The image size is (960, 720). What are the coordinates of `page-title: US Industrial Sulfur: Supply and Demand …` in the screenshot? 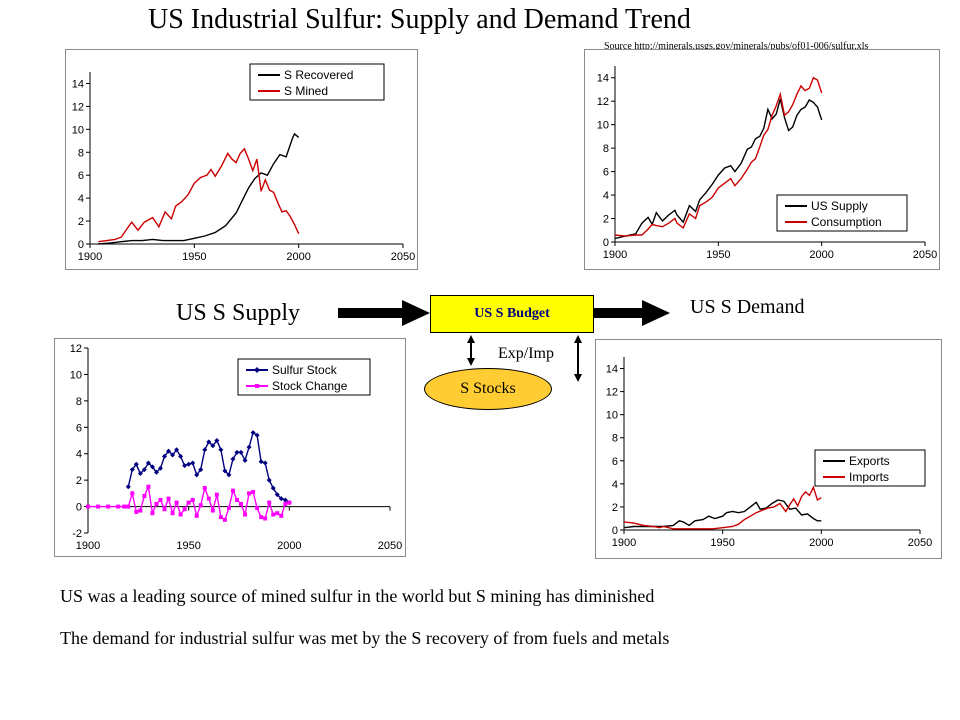 It's located at (419, 19).